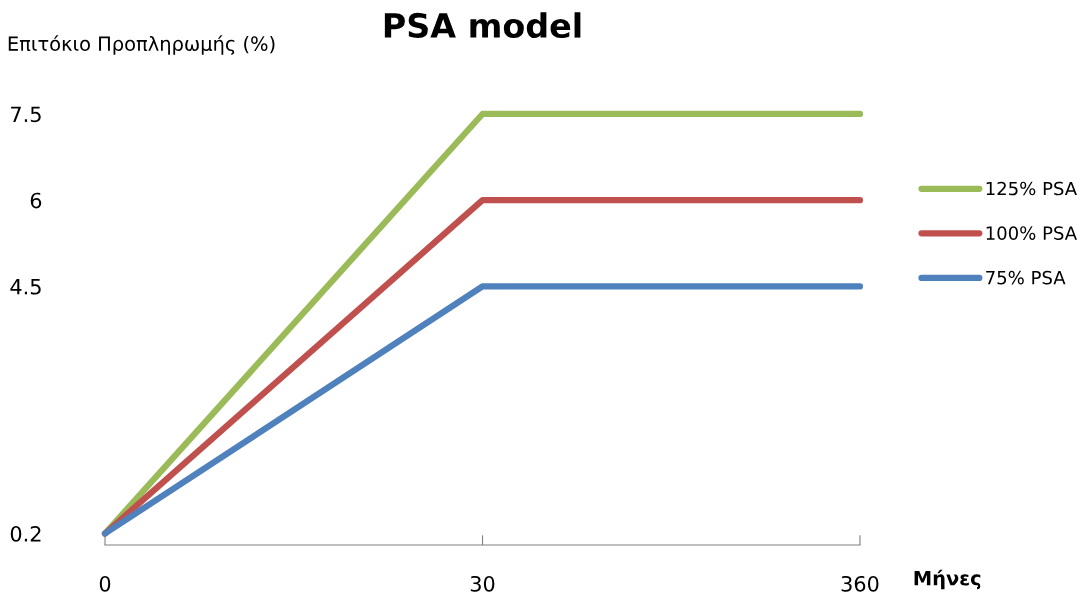 Image resolution: width=1085 pixels, height=597 pixels. What do you see at coordinates (1031, 233) in the screenshot?
I see `legend-label: 100% PSA` at bounding box center [1031, 233].